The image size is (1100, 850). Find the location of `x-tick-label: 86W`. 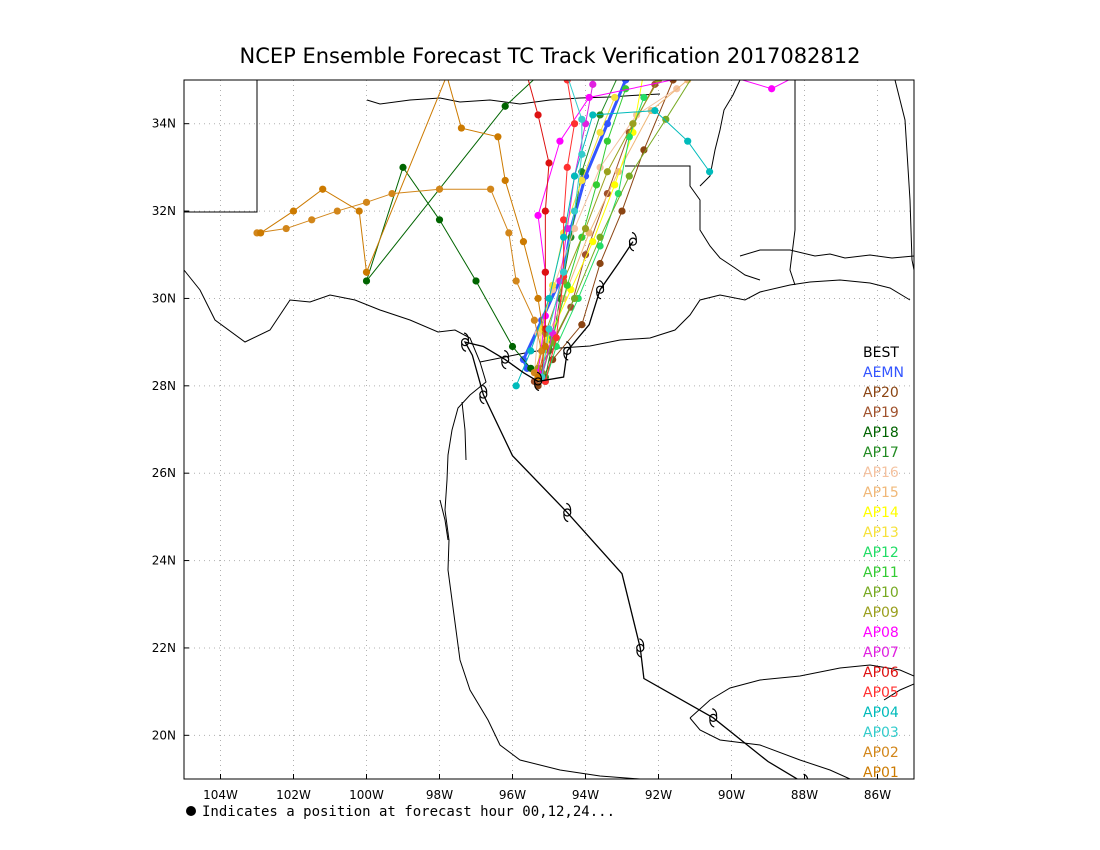

x-tick-label: 86W is located at coordinates (877, 795).